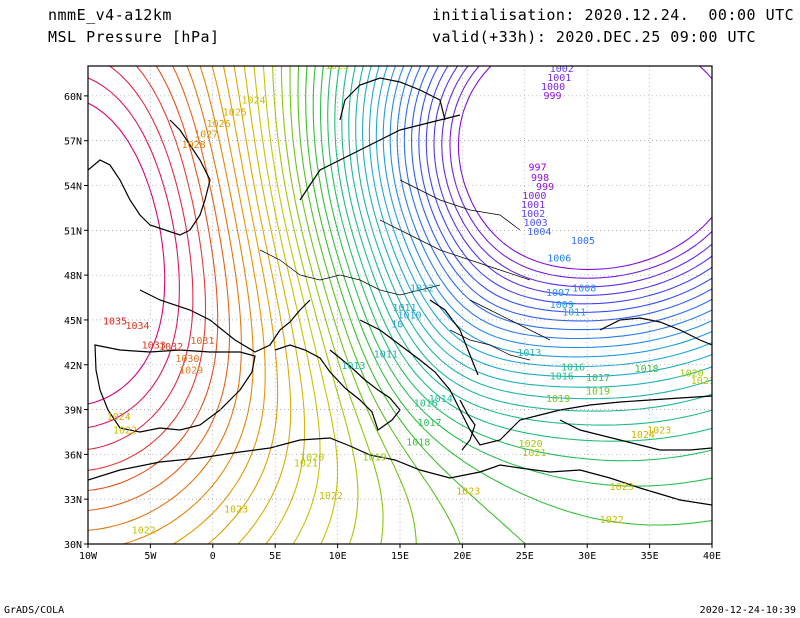 The image size is (800, 618). What do you see at coordinates (73, 545) in the screenshot?
I see `y-tick-label: 30N` at bounding box center [73, 545].